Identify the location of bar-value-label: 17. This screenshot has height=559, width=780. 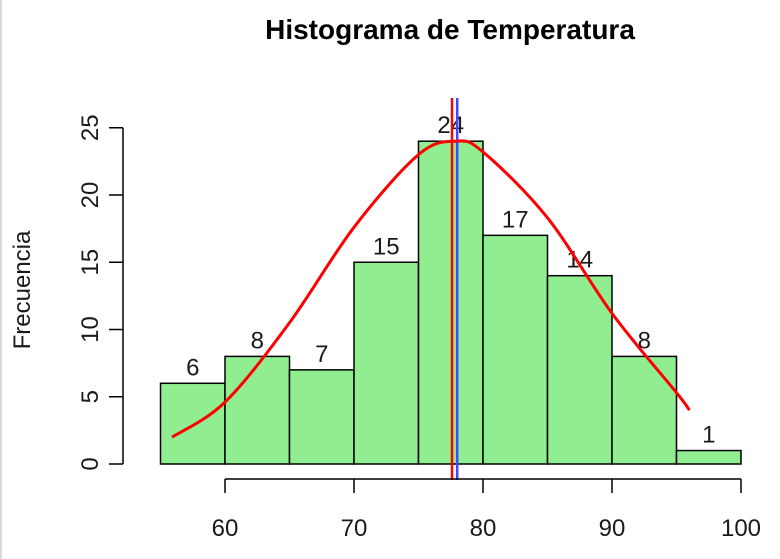
(515, 219).